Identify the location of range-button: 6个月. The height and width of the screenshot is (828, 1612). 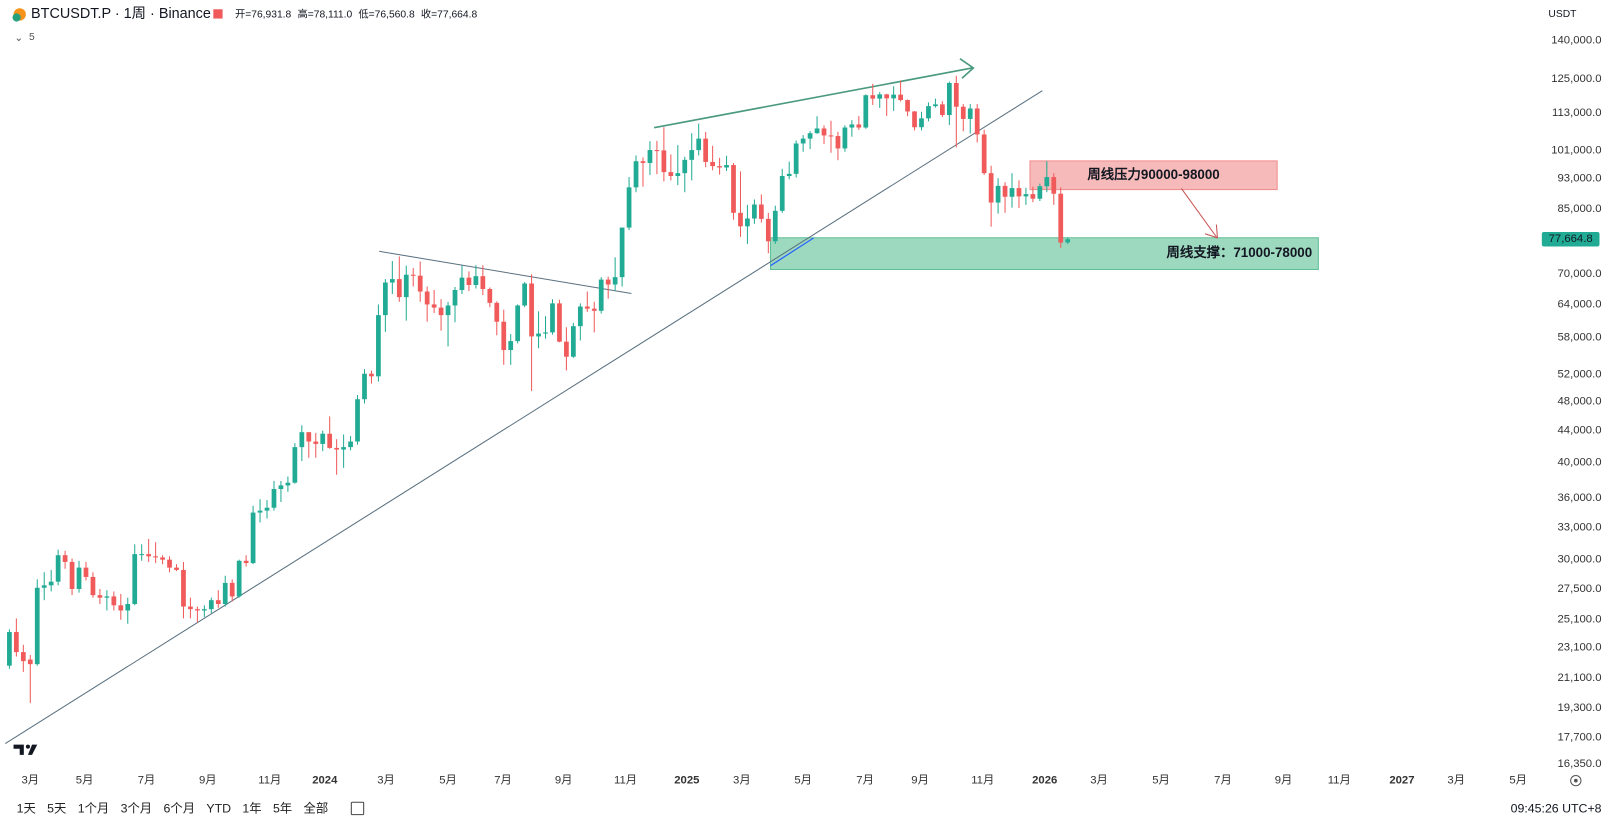
(179, 809).